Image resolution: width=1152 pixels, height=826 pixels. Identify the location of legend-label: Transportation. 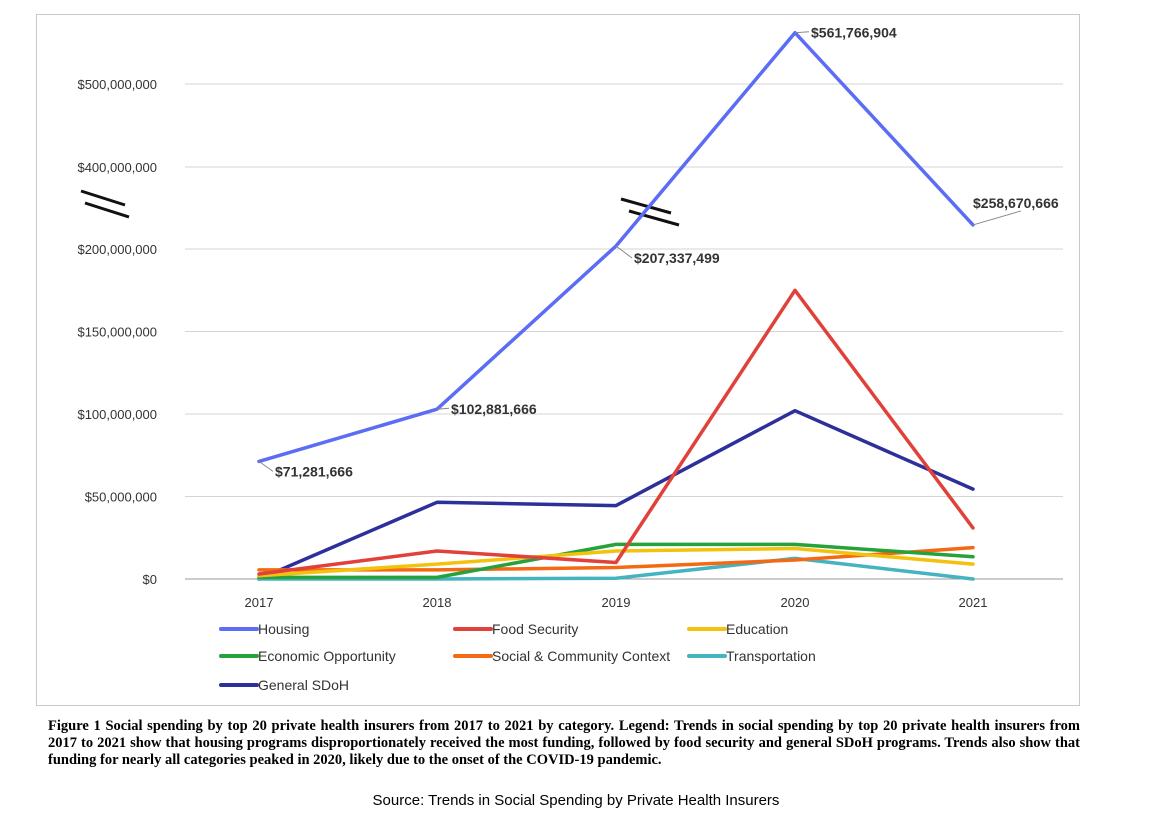
(771, 656).